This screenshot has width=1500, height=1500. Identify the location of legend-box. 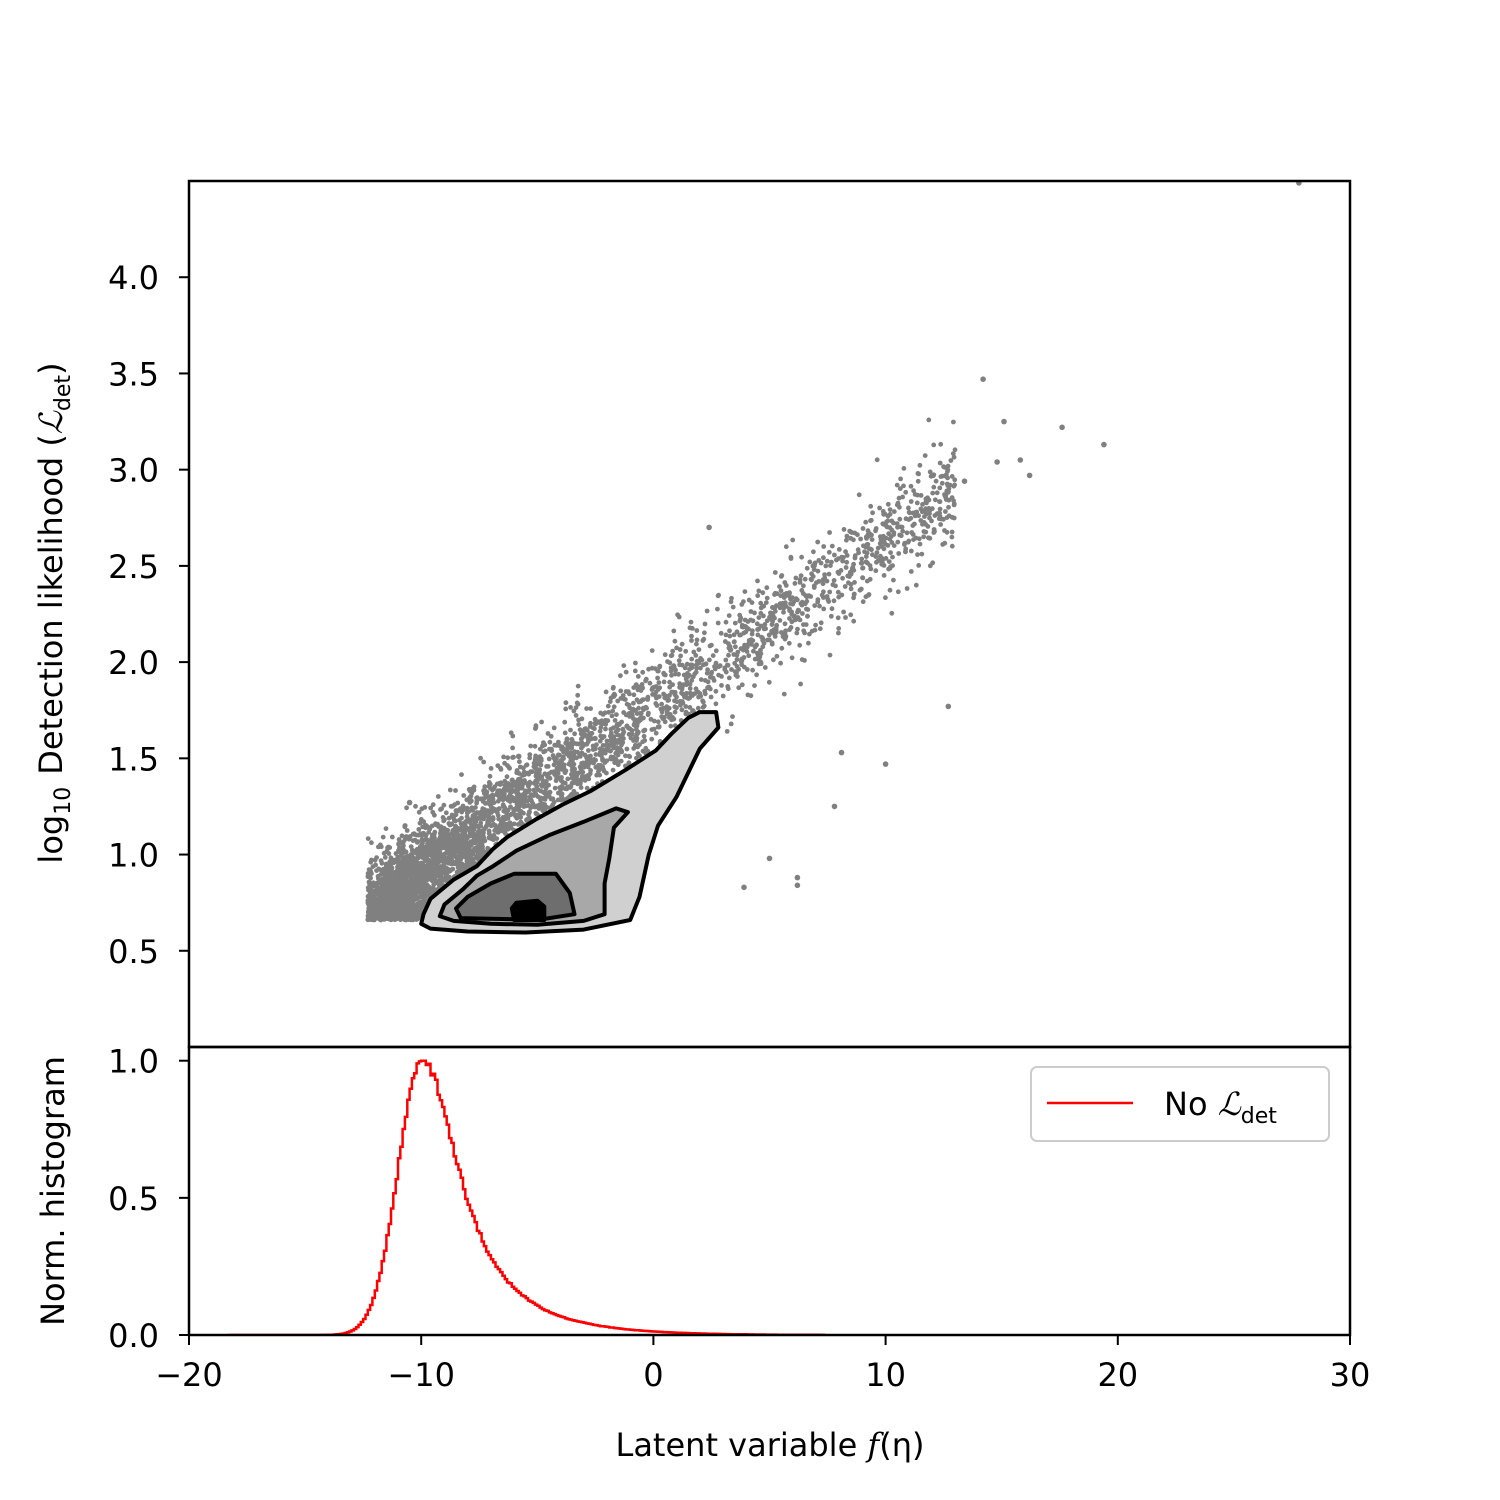
(1180, 1104).